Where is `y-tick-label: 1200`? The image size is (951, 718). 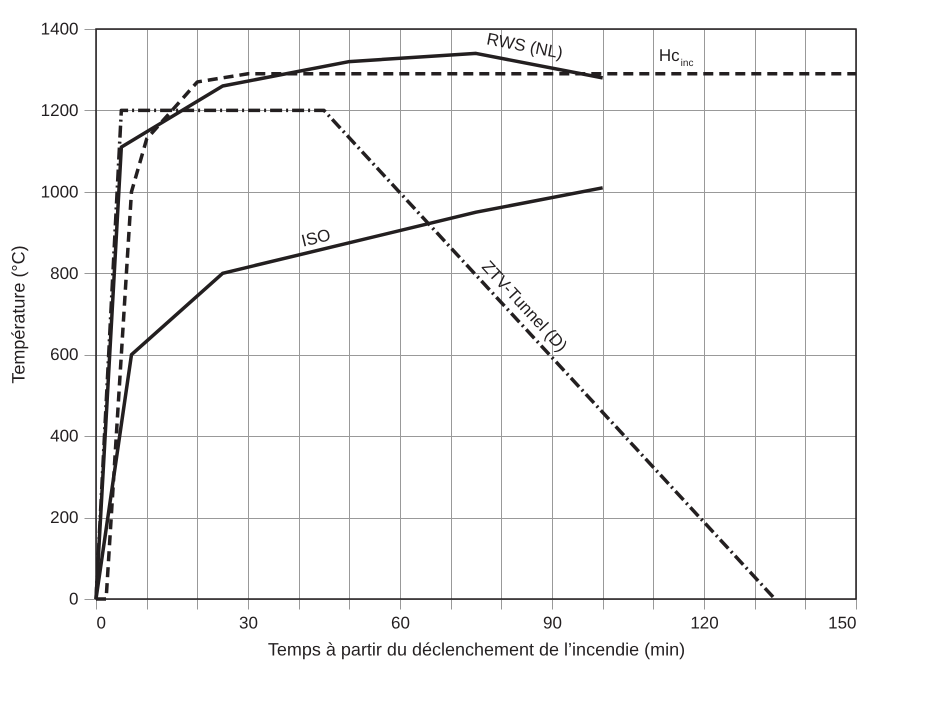
y-tick-label: 1200 is located at coordinates (59, 110).